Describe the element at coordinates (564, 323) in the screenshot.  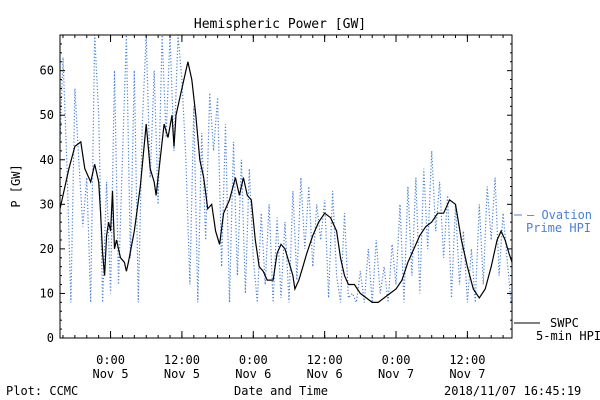
I see `legend-swpc-label: SWPC` at that location.